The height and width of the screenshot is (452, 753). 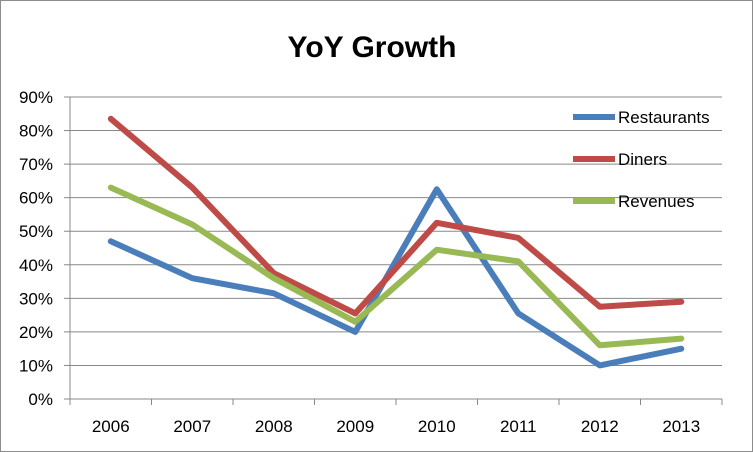 What do you see at coordinates (36, 131) in the screenshot?
I see `y-tick-label: 80%` at bounding box center [36, 131].